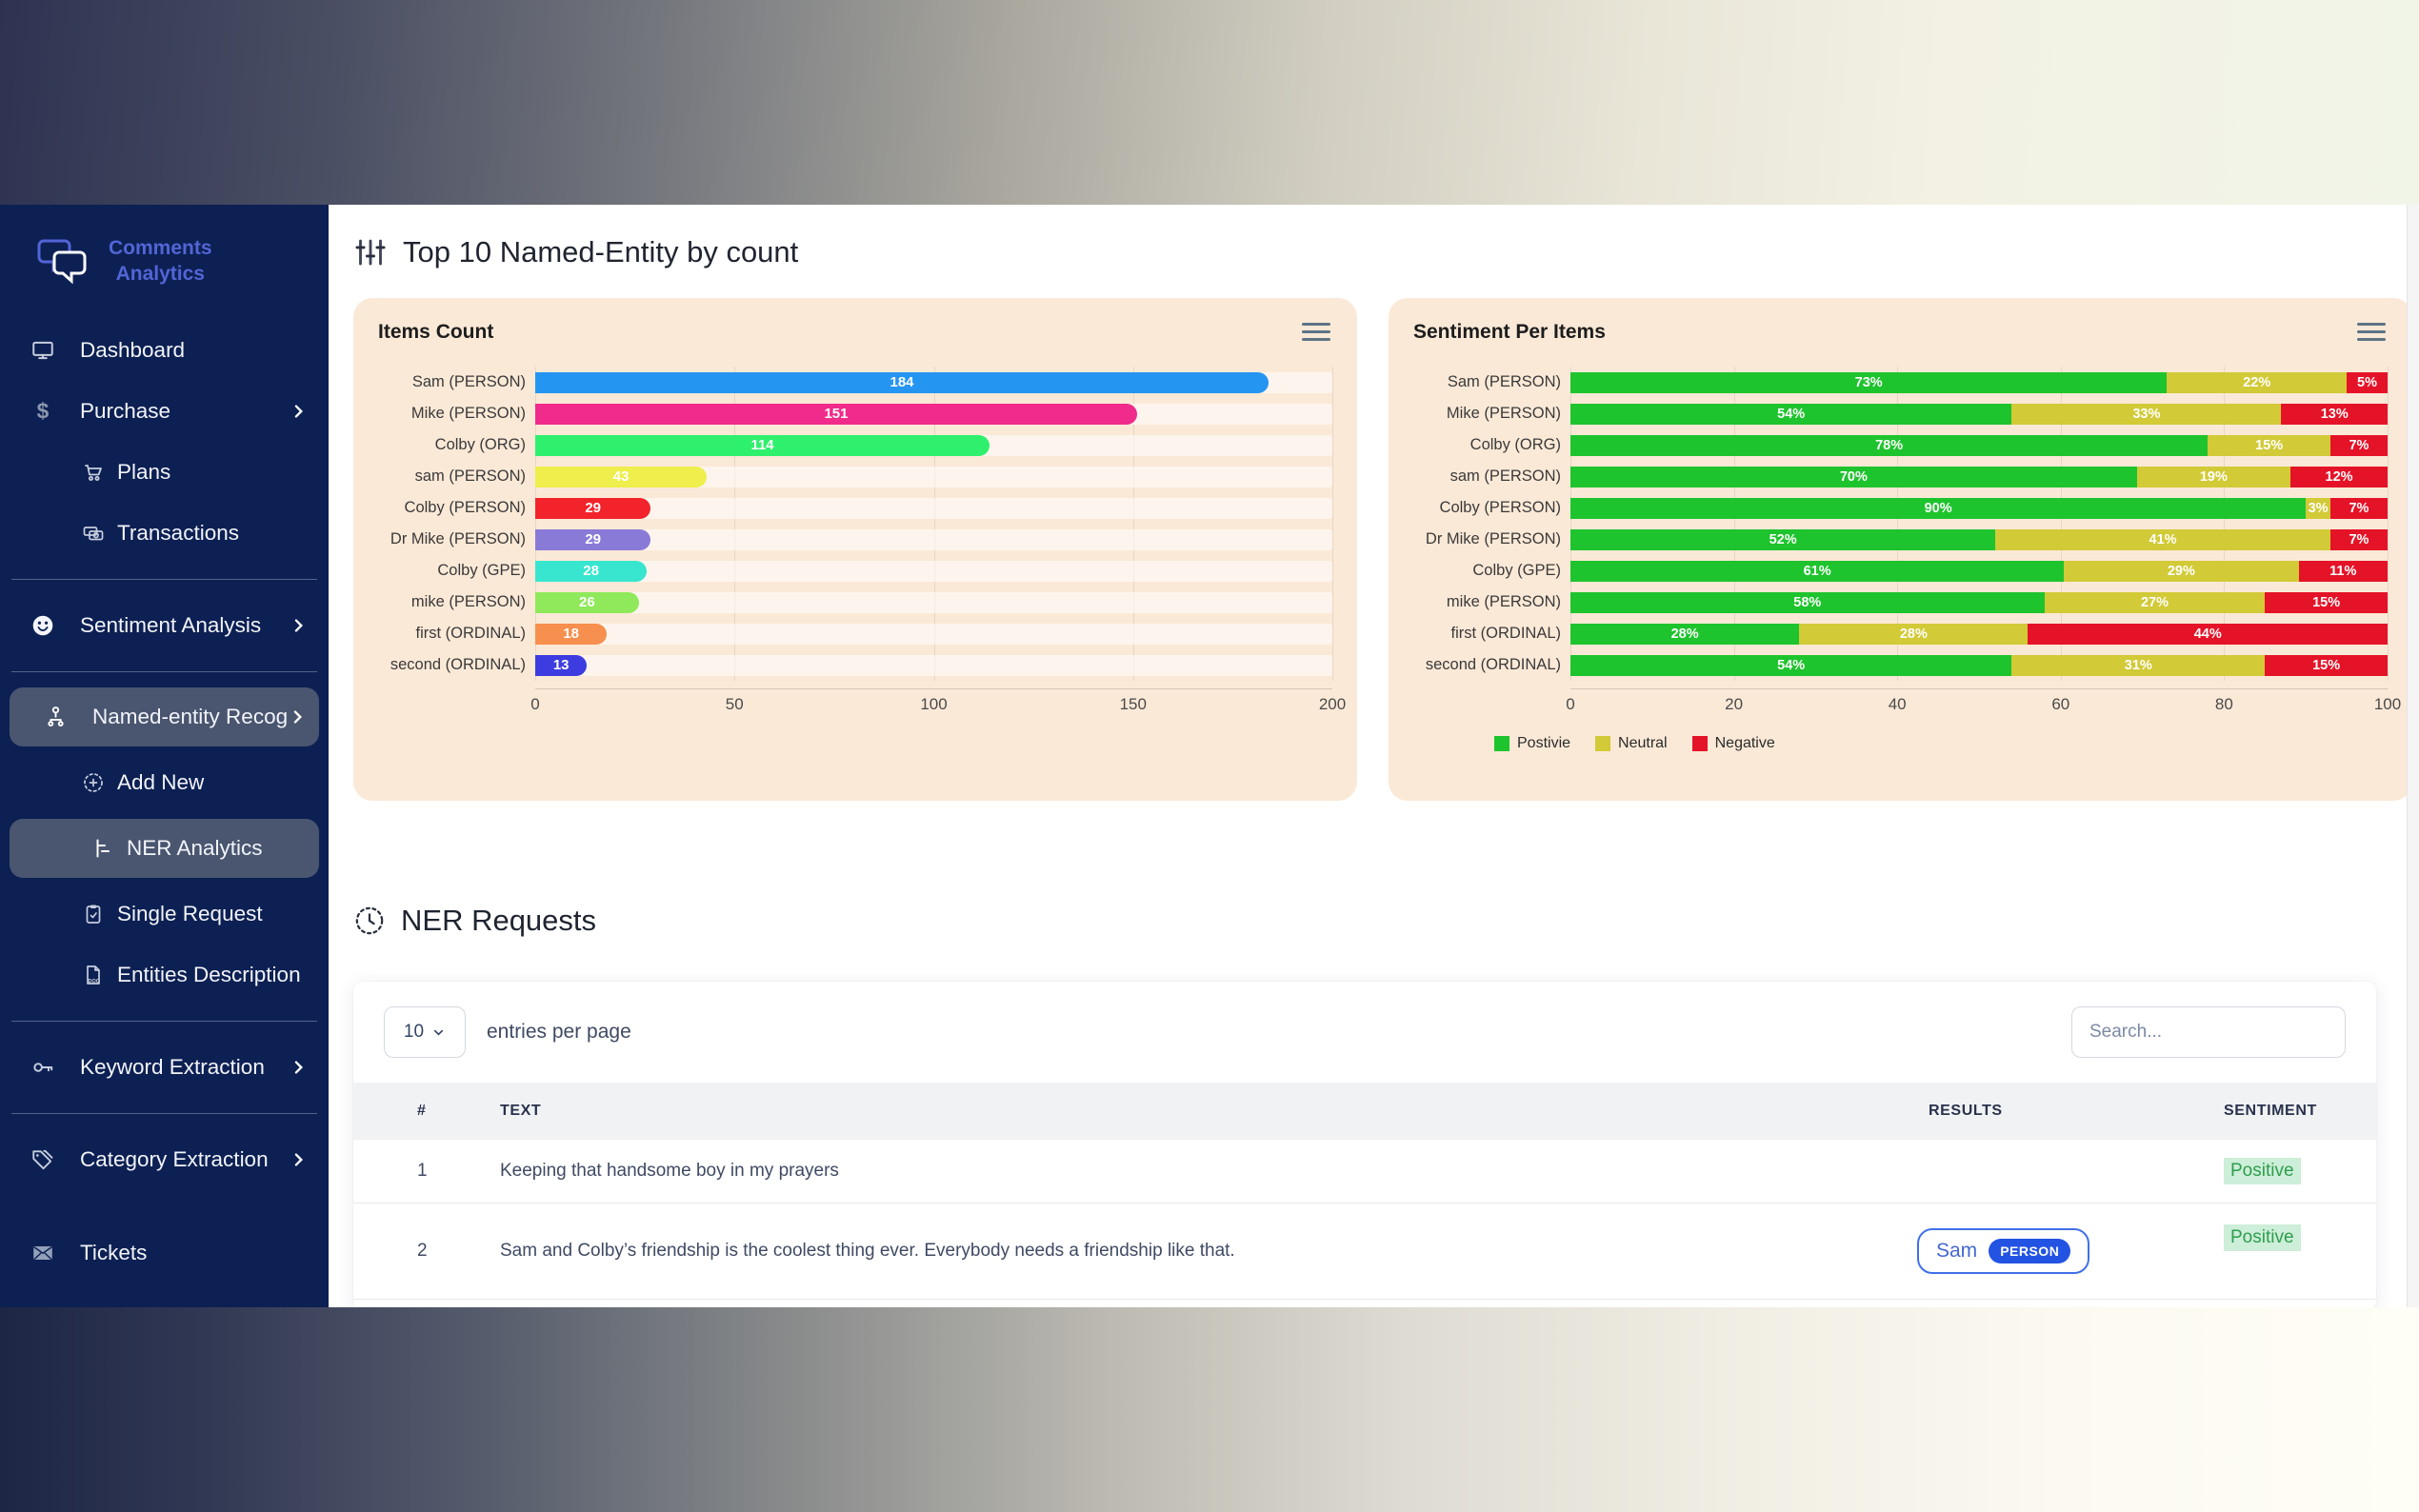 The image size is (2419, 1512). What do you see at coordinates (2208, 634) in the screenshot?
I see `bar-segment: 44%` at bounding box center [2208, 634].